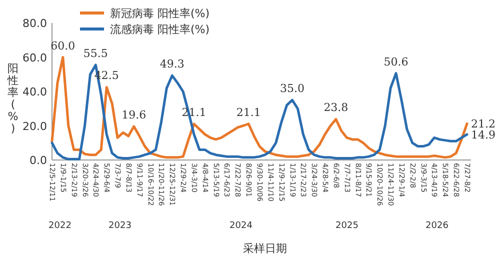 The image size is (500, 267). Describe the element at coordinates (38, 160) in the screenshot. I see `y-tick-label: 0.0` at that location.